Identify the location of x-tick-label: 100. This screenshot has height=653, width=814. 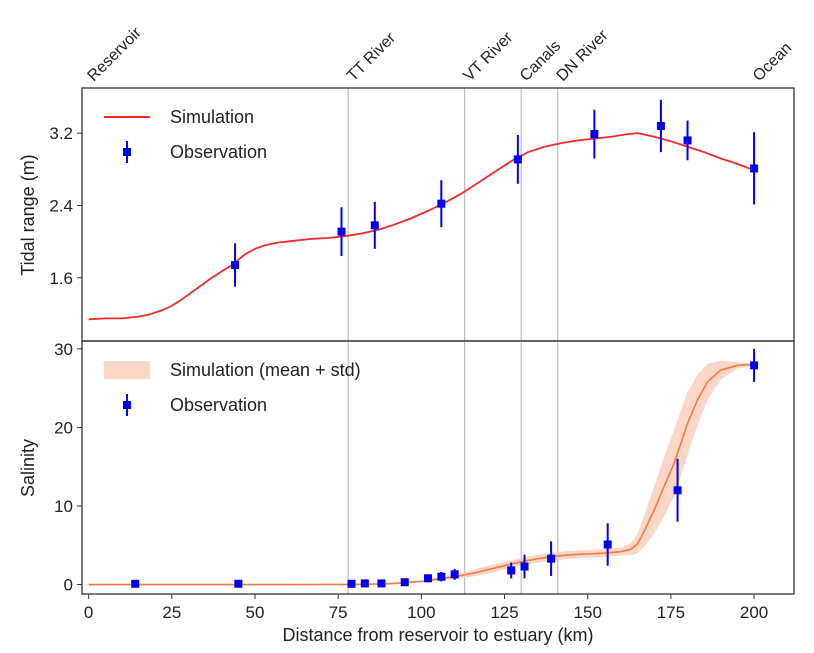
(421, 612).